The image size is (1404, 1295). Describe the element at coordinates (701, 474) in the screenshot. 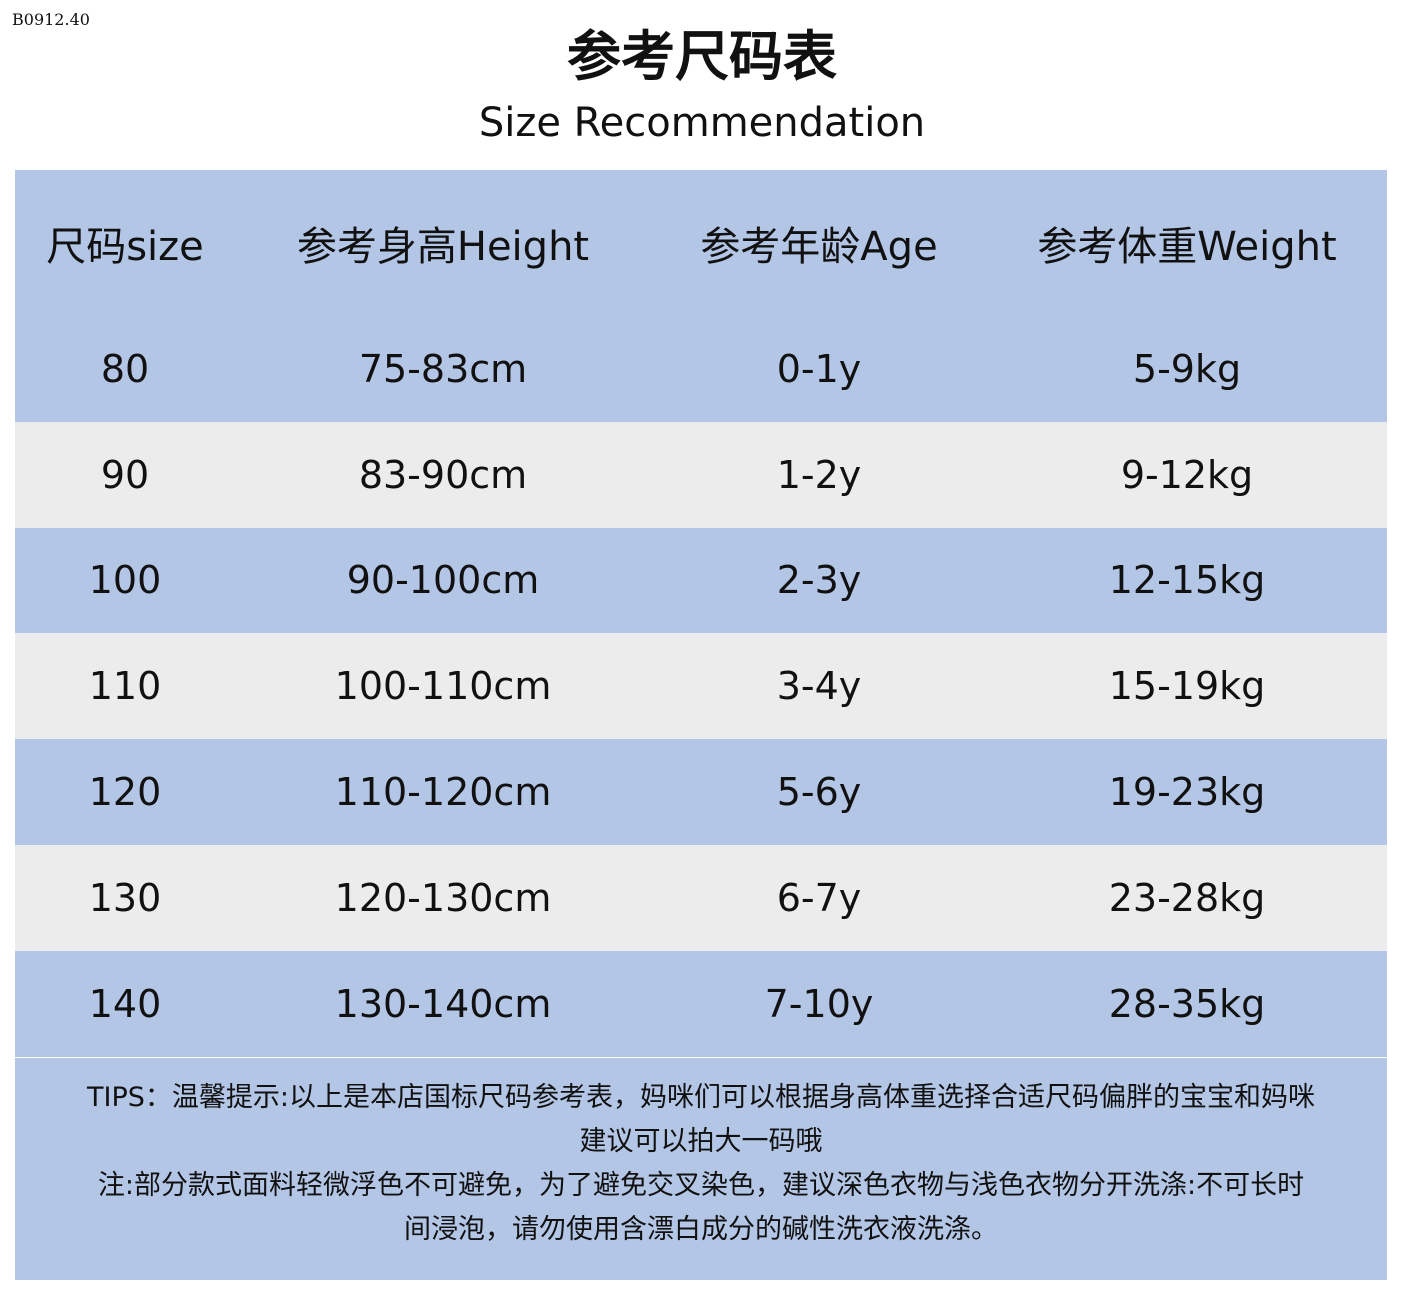

I see `table-row: 90 83-90cm 1-2y 9-12kg` at that location.